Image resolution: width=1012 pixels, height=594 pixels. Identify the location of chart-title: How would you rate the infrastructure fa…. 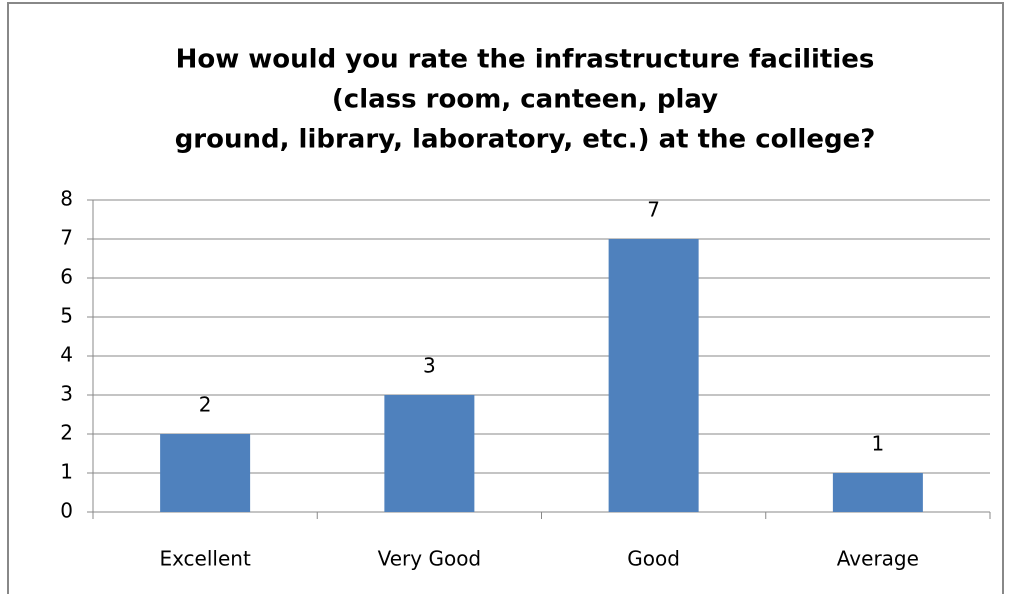
(525, 60).